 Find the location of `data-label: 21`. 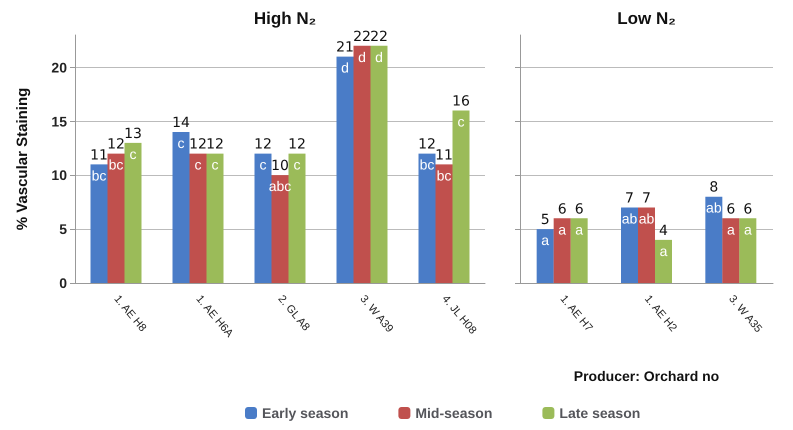

data-label: 21 is located at coordinates (345, 48).